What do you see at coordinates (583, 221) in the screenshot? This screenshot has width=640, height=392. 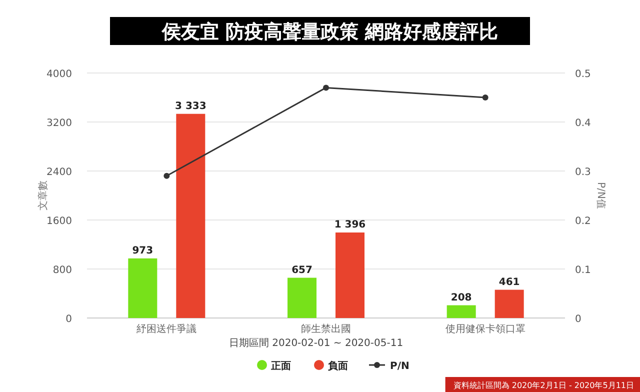 I see `y2-tick-label: 0.2` at bounding box center [583, 221].